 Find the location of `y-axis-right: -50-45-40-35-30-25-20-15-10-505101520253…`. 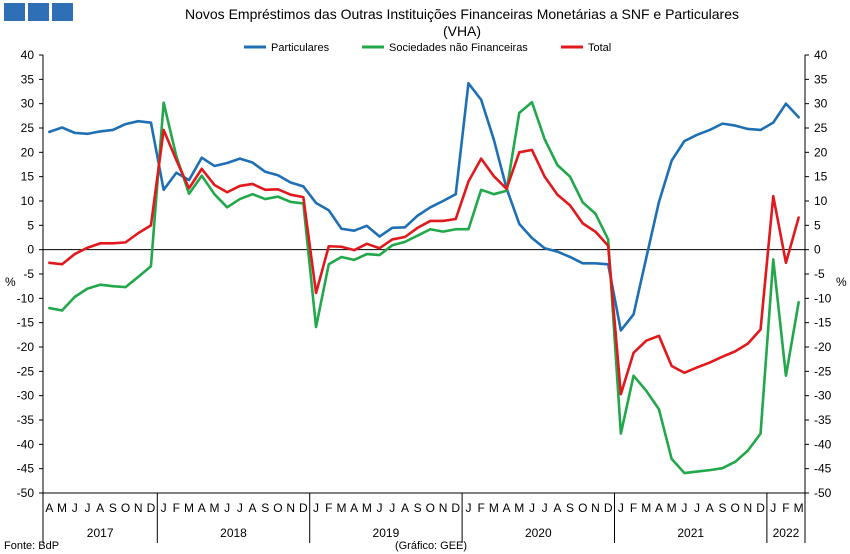

y-axis-right: -50-45-40-35-30-25-20-15-10-505101520253… is located at coordinates (818, 274).